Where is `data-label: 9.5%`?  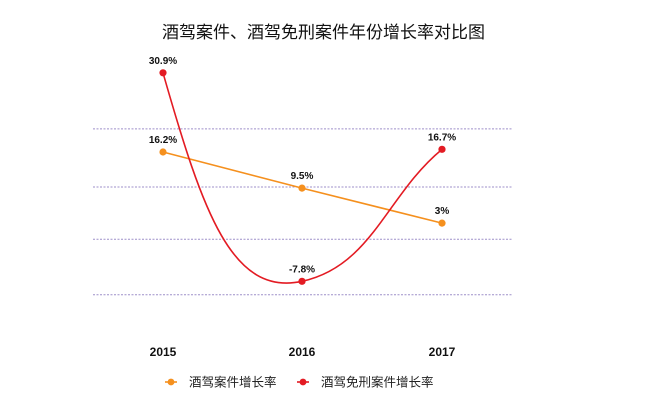
data-label: 9.5% is located at coordinates (302, 176).